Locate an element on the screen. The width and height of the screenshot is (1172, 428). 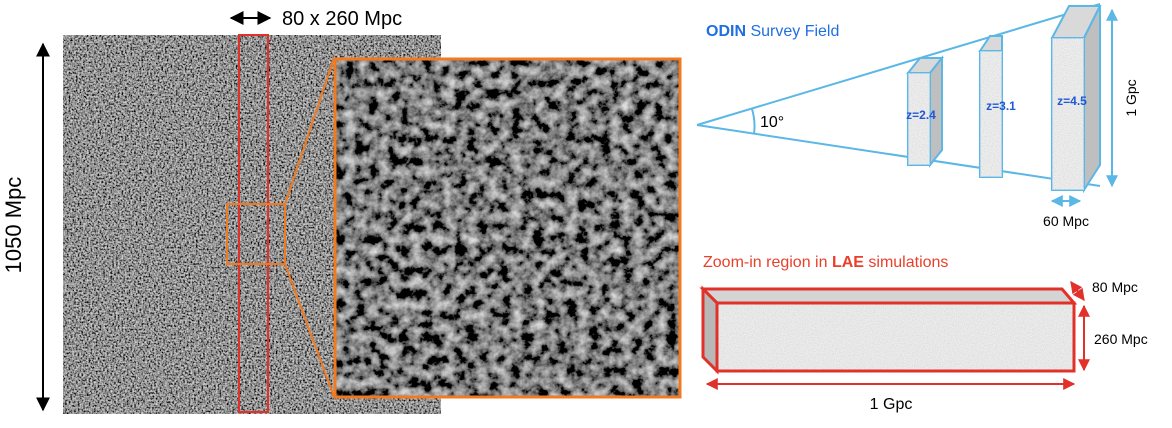
zoom-title-bold: LAE is located at coordinates (848, 262).